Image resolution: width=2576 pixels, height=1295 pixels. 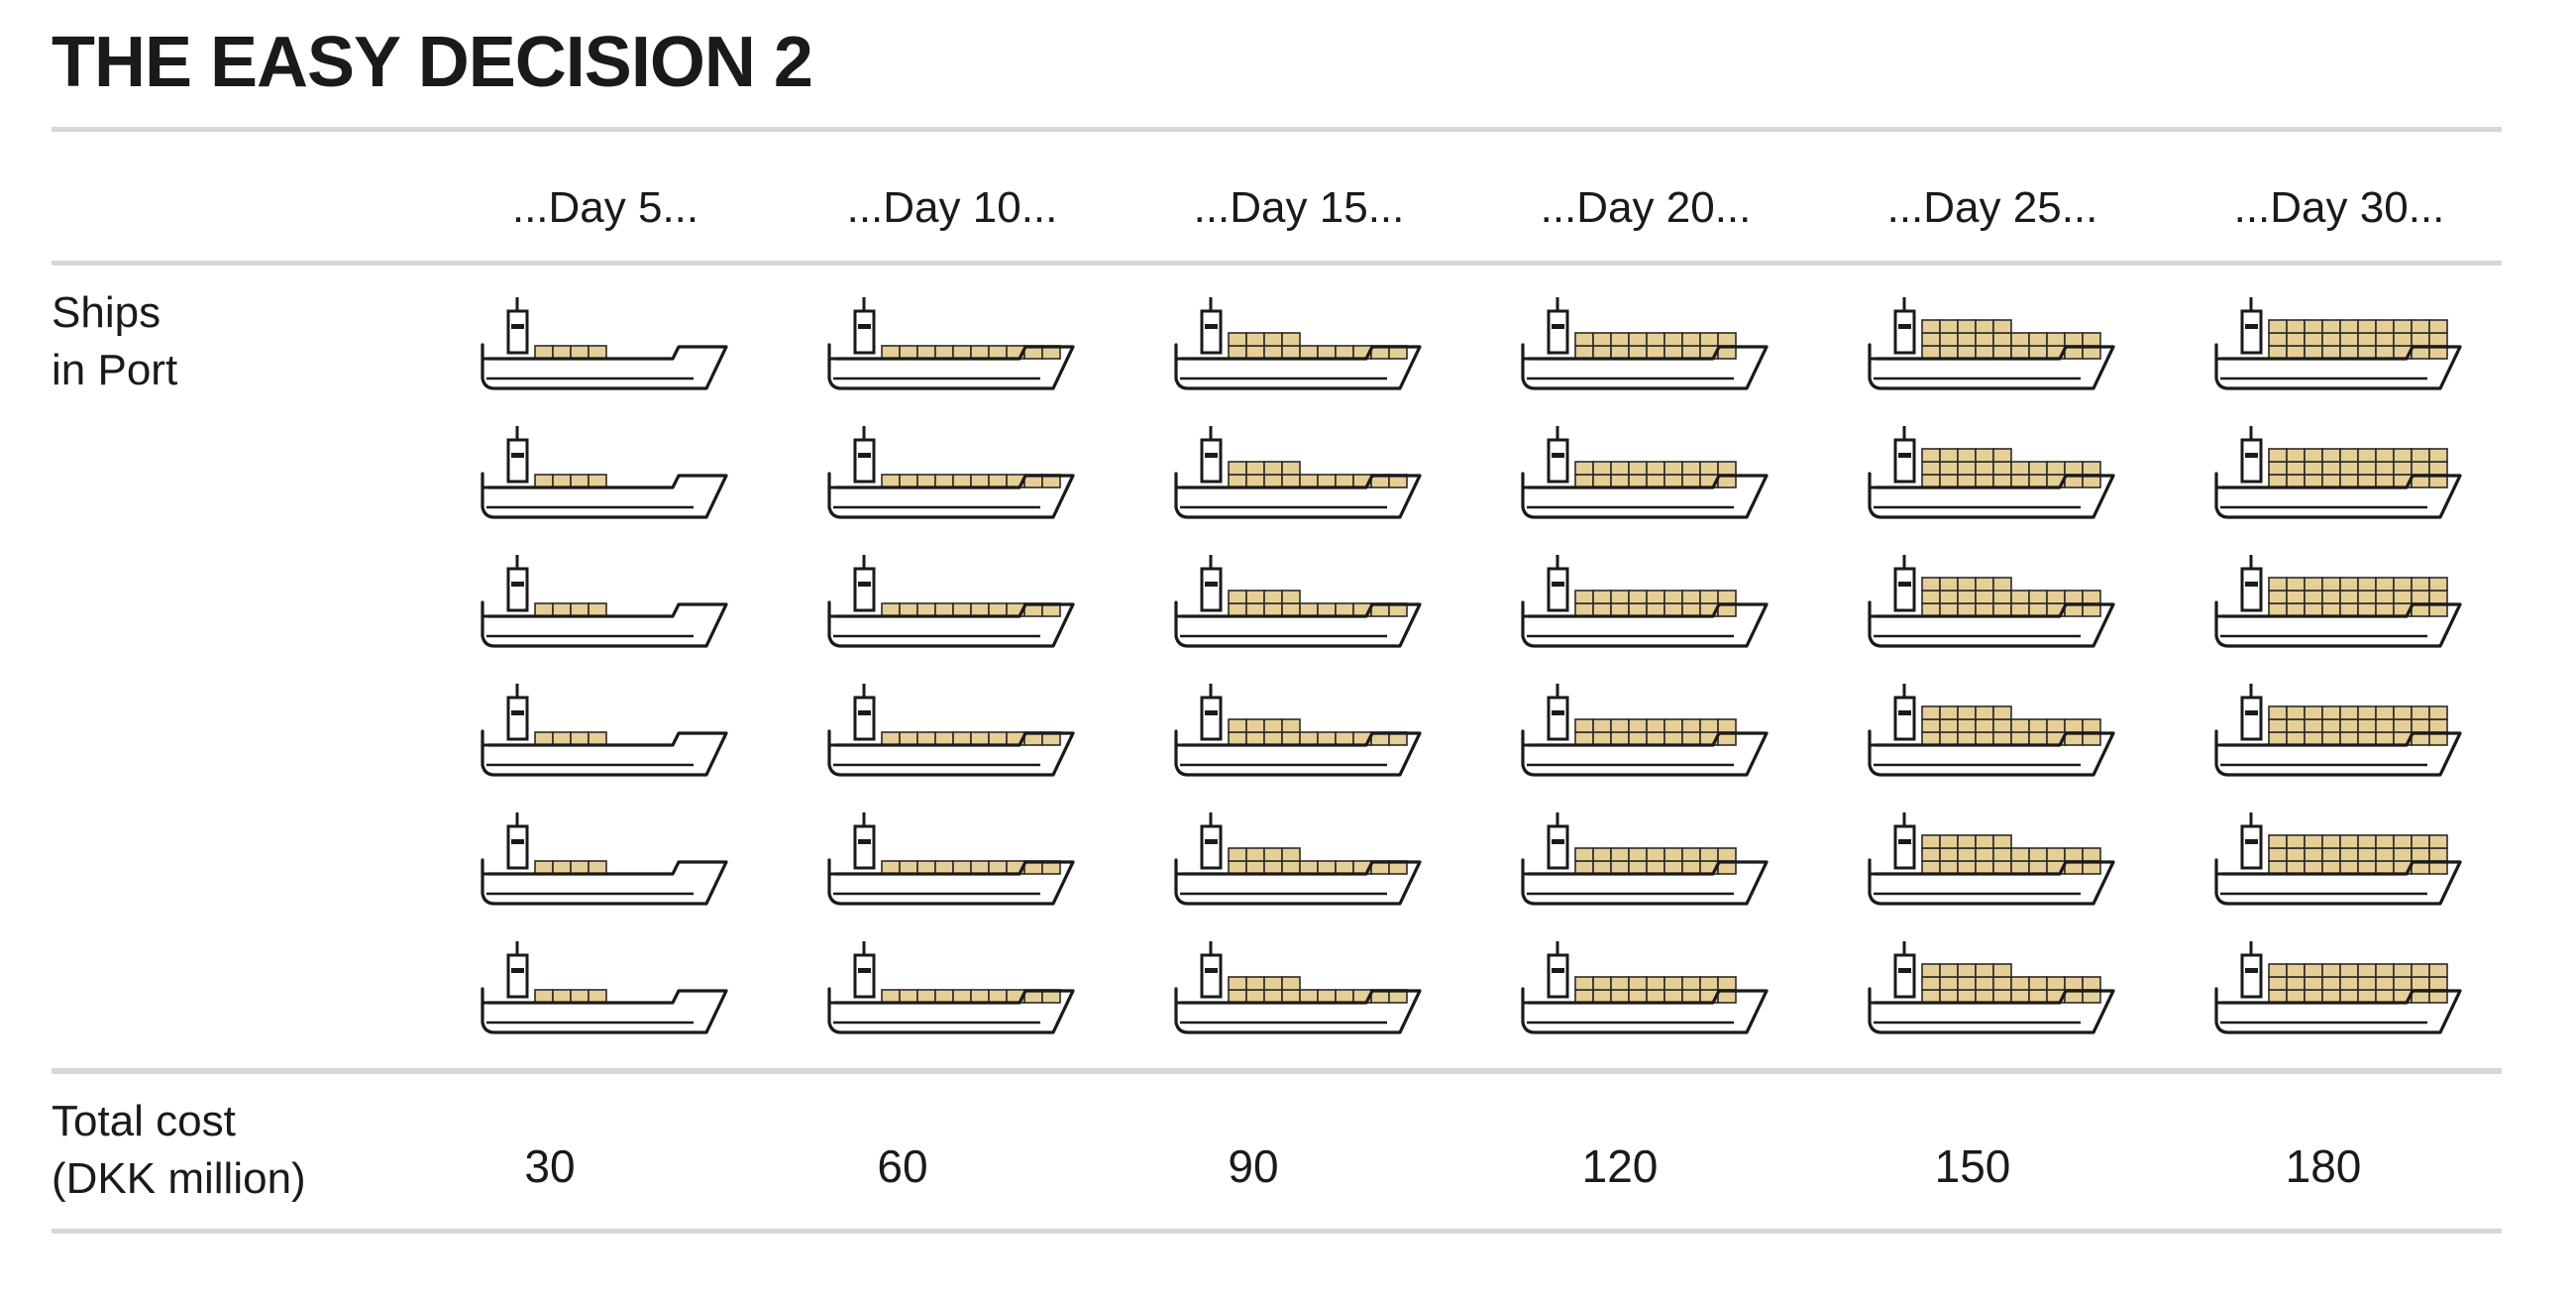 What do you see at coordinates (1973, 1166) in the screenshot?
I see `cost-value-day-25: 150` at bounding box center [1973, 1166].